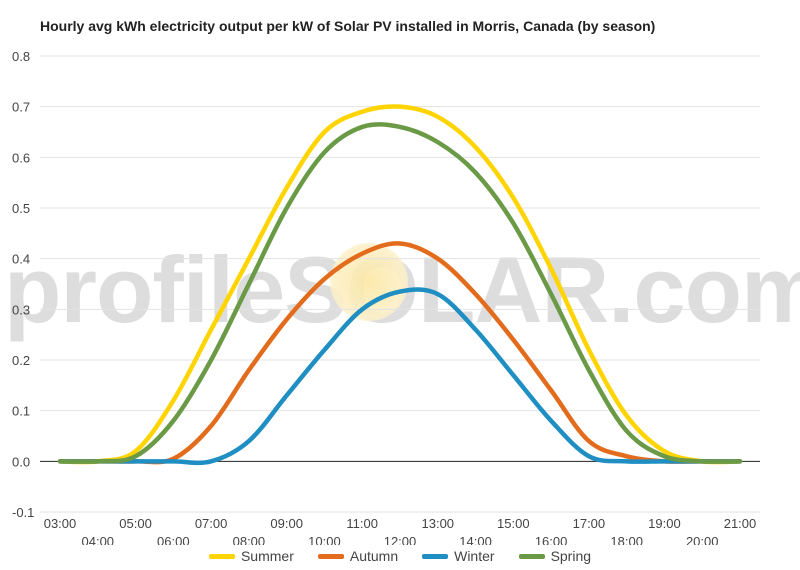 The image size is (800, 570). What do you see at coordinates (21, 157) in the screenshot?
I see `y-tick-label: 0.6` at bounding box center [21, 157].